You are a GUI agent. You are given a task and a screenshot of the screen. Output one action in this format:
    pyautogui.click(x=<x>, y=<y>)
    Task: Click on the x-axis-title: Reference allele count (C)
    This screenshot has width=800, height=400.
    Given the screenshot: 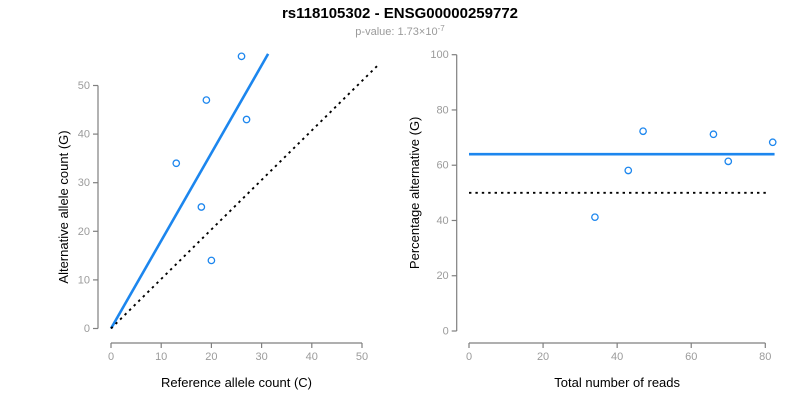 What is the action you would take?
    pyautogui.click(x=236, y=382)
    